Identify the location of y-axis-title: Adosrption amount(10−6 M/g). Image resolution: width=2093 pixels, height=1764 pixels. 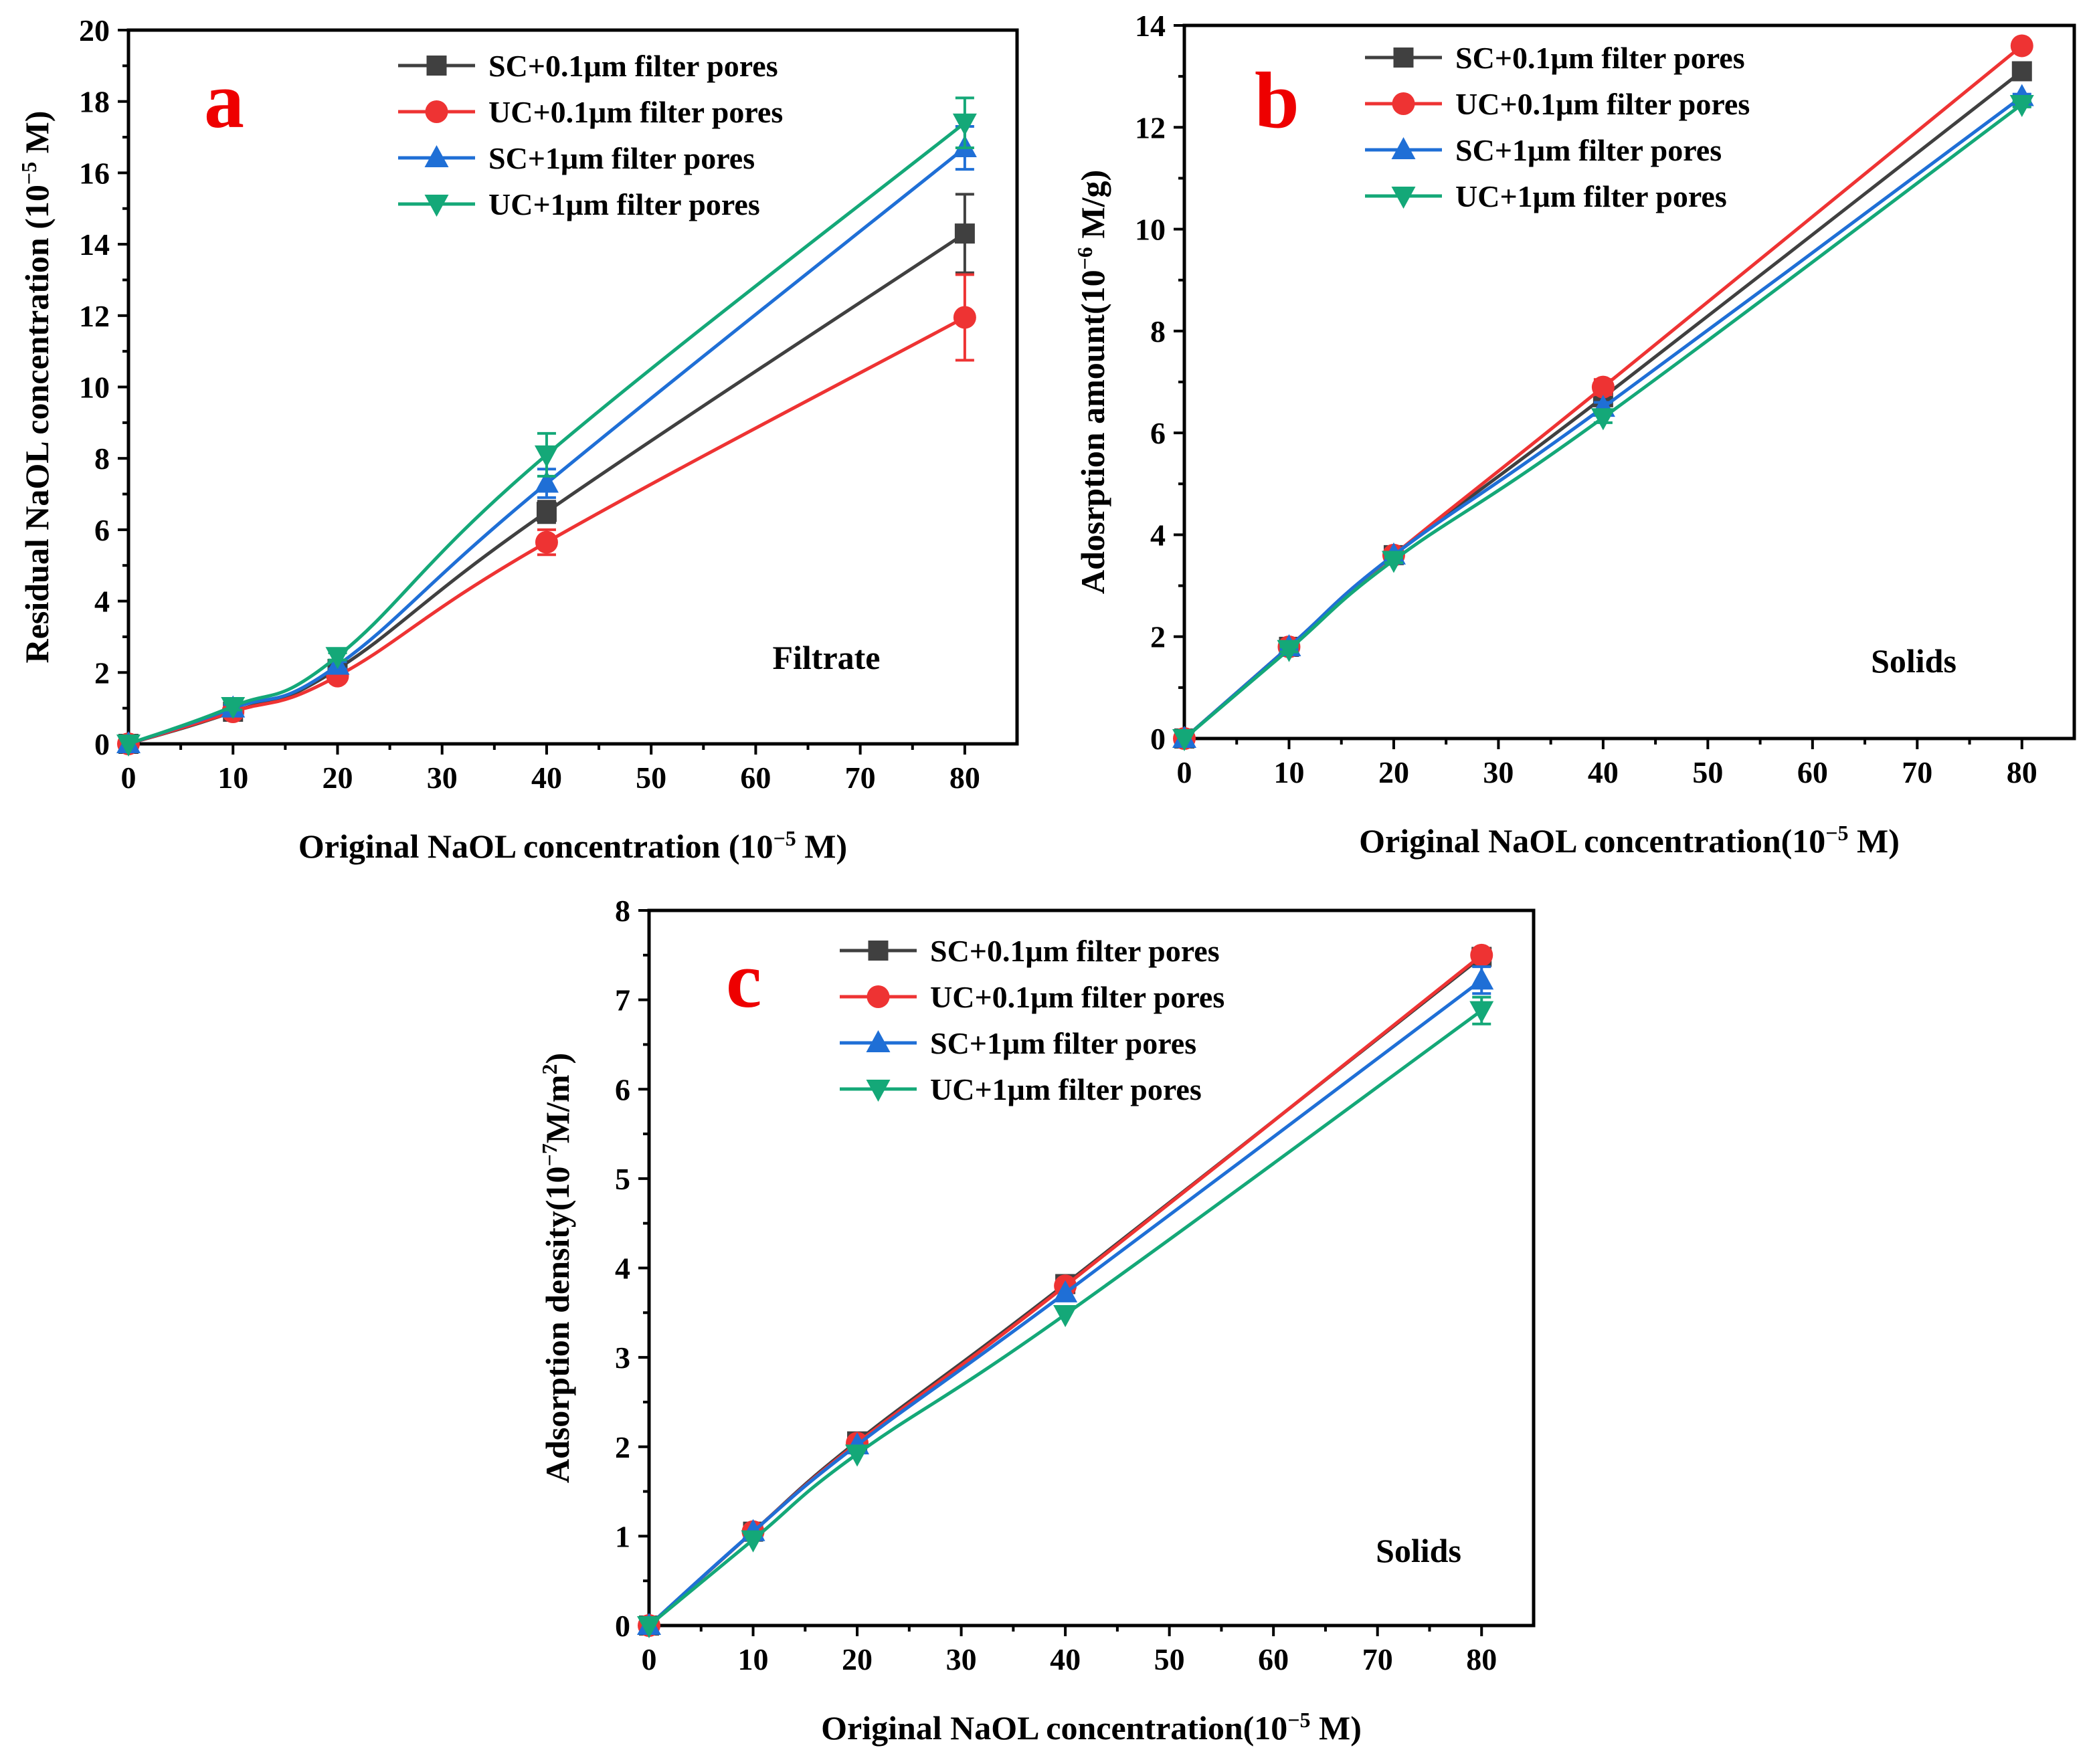
(1092, 382).